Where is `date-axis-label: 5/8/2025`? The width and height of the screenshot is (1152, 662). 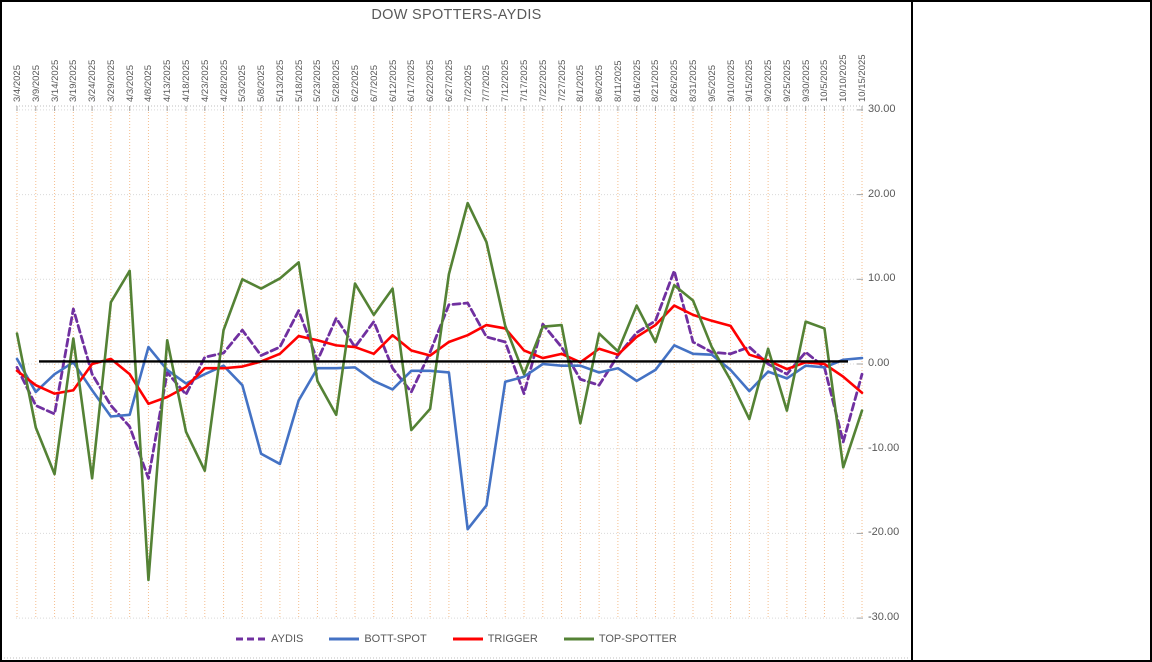
date-axis-label: 5/8/2025 is located at coordinates (262, 83).